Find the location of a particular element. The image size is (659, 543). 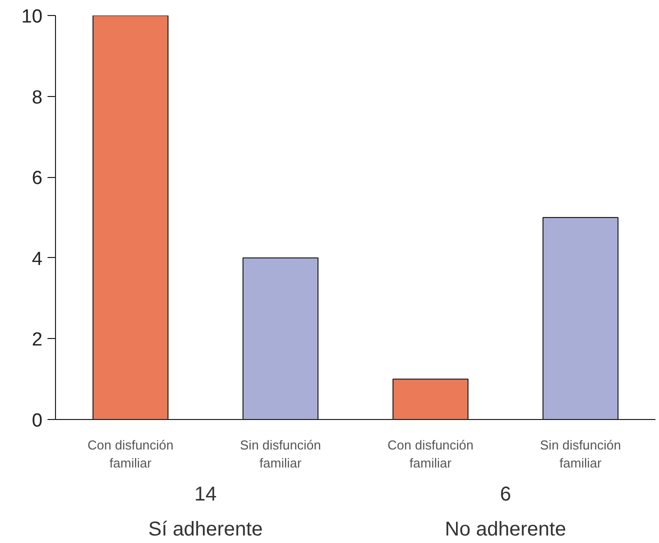

text: 14 is located at coordinates (205, 495).